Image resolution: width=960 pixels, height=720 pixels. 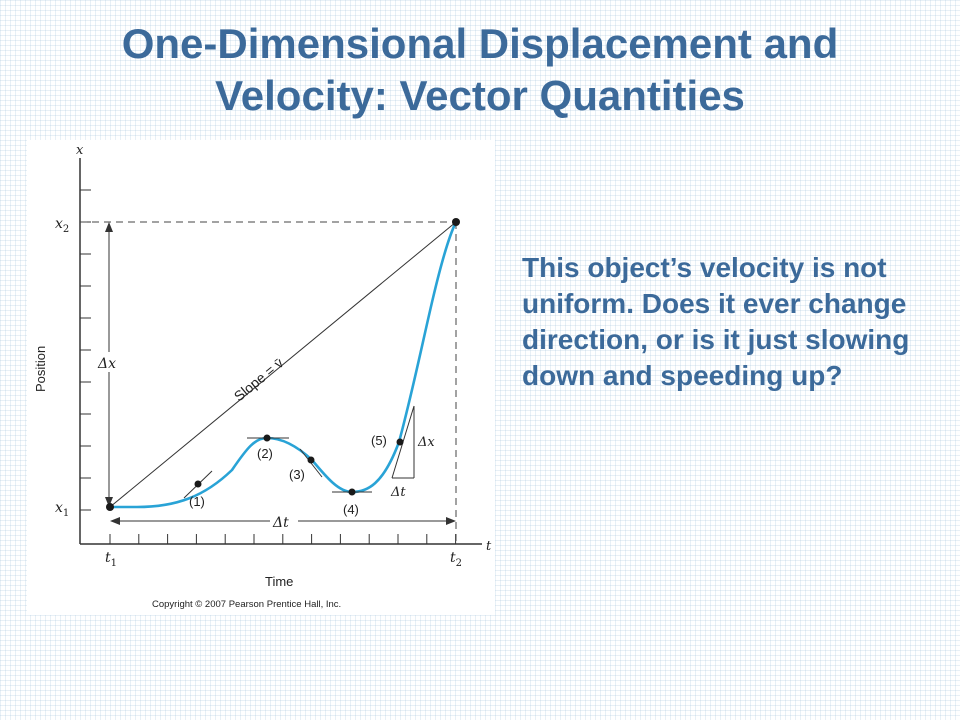 I want to click on x-axis-variable: t, so click(x=489, y=546).